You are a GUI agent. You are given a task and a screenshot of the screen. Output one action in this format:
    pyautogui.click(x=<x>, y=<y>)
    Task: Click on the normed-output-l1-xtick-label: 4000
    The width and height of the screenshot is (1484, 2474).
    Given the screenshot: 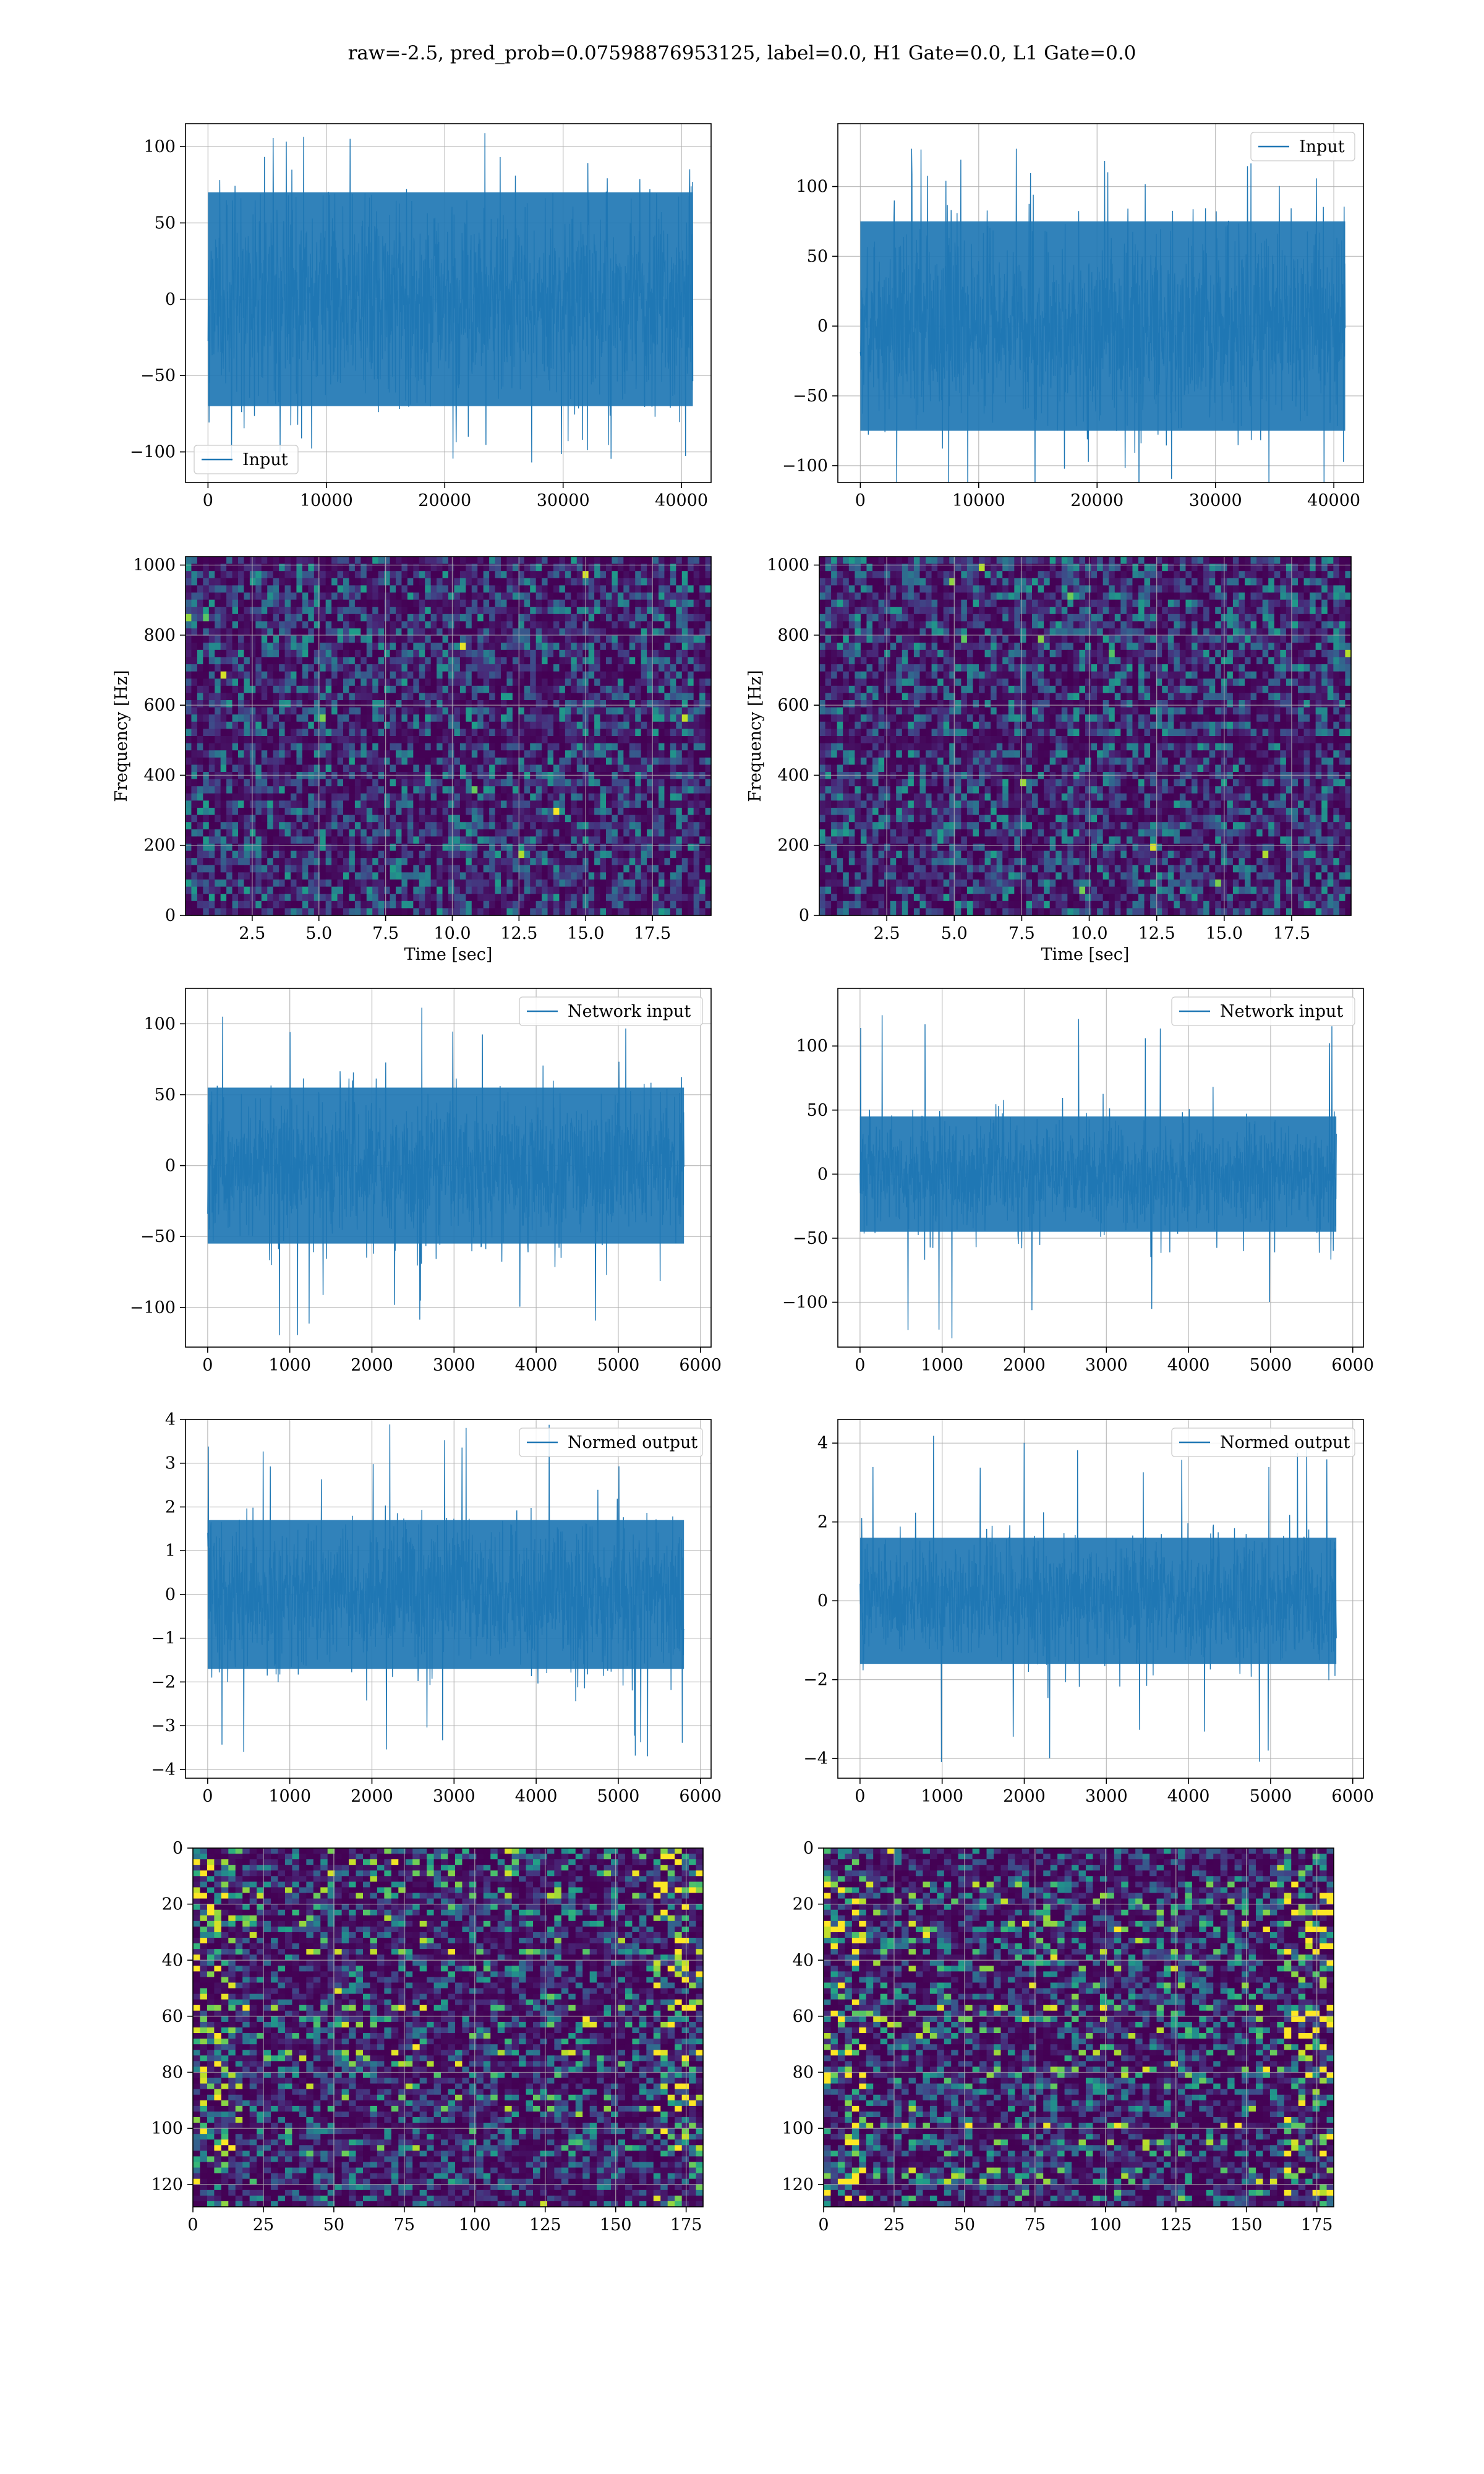 What is the action you would take?
    pyautogui.click(x=1188, y=1796)
    